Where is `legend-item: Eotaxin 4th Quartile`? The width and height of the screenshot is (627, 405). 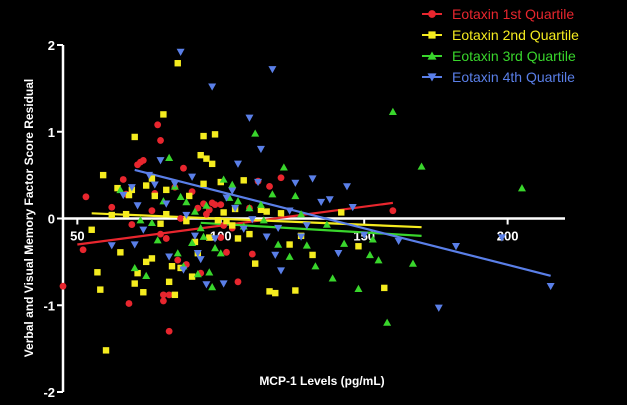
legend-item: Eotaxin 4th Quartile is located at coordinates (498, 77).